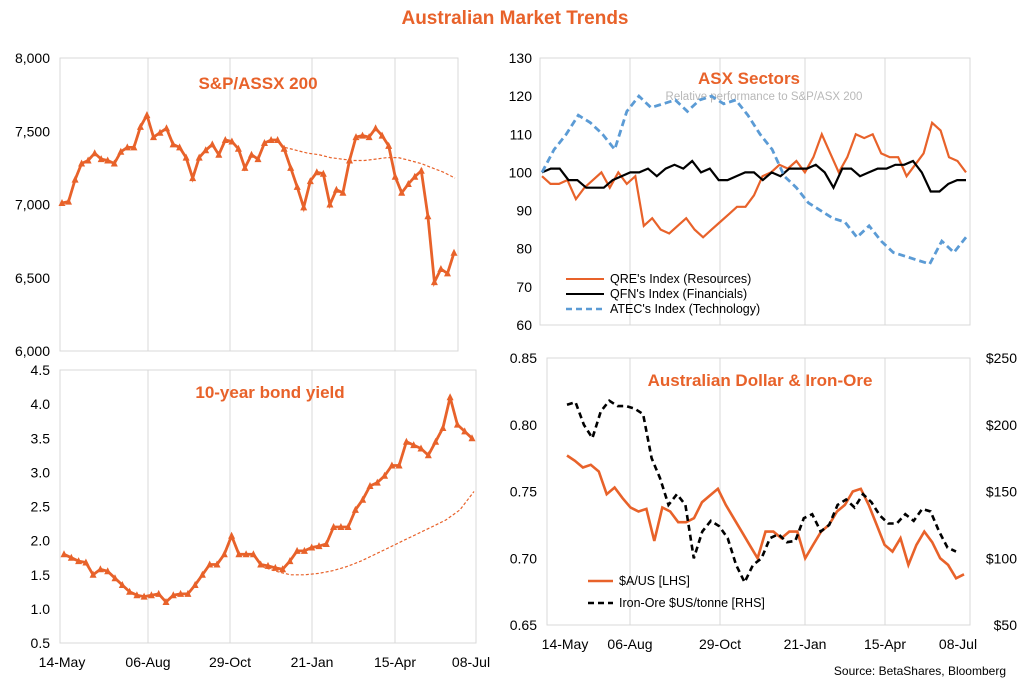 The height and width of the screenshot is (684, 1024). What do you see at coordinates (521, 96) in the screenshot?
I see `sectors-ytick-label: 120` at bounding box center [521, 96].